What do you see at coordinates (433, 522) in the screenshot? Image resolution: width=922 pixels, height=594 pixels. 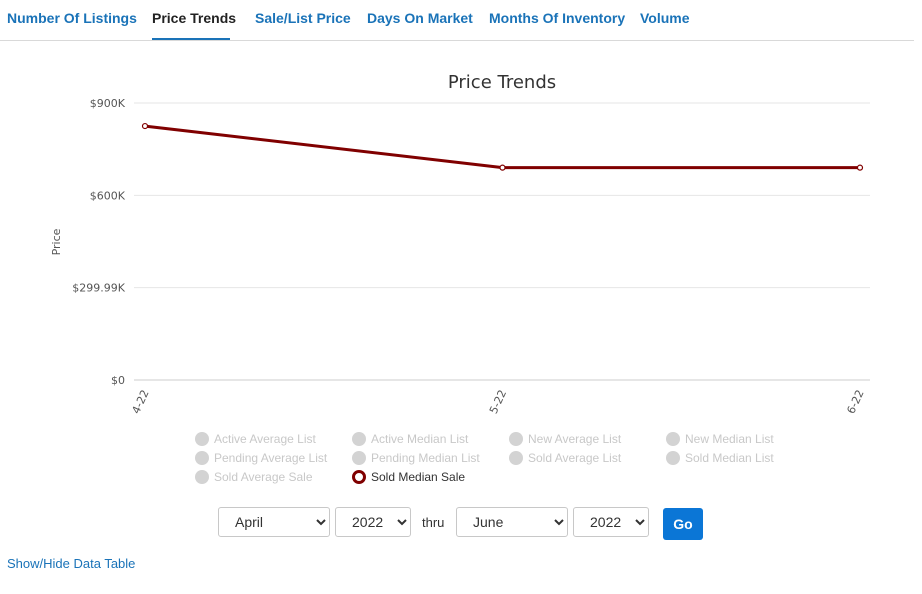 I see `thru-label: thru` at bounding box center [433, 522].